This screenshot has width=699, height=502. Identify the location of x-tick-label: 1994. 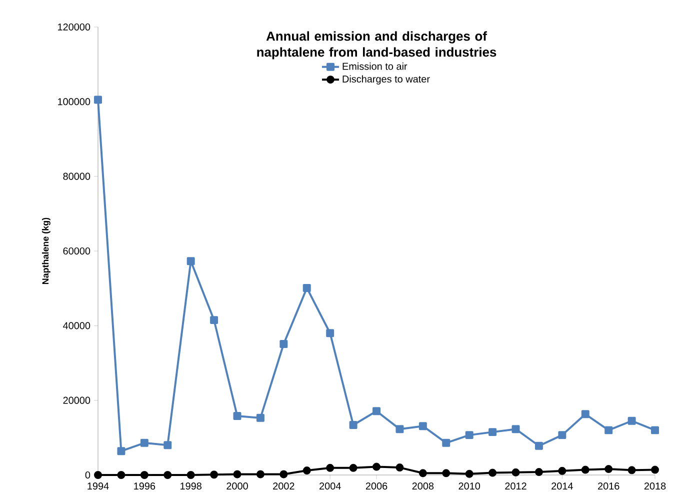
(98, 486).